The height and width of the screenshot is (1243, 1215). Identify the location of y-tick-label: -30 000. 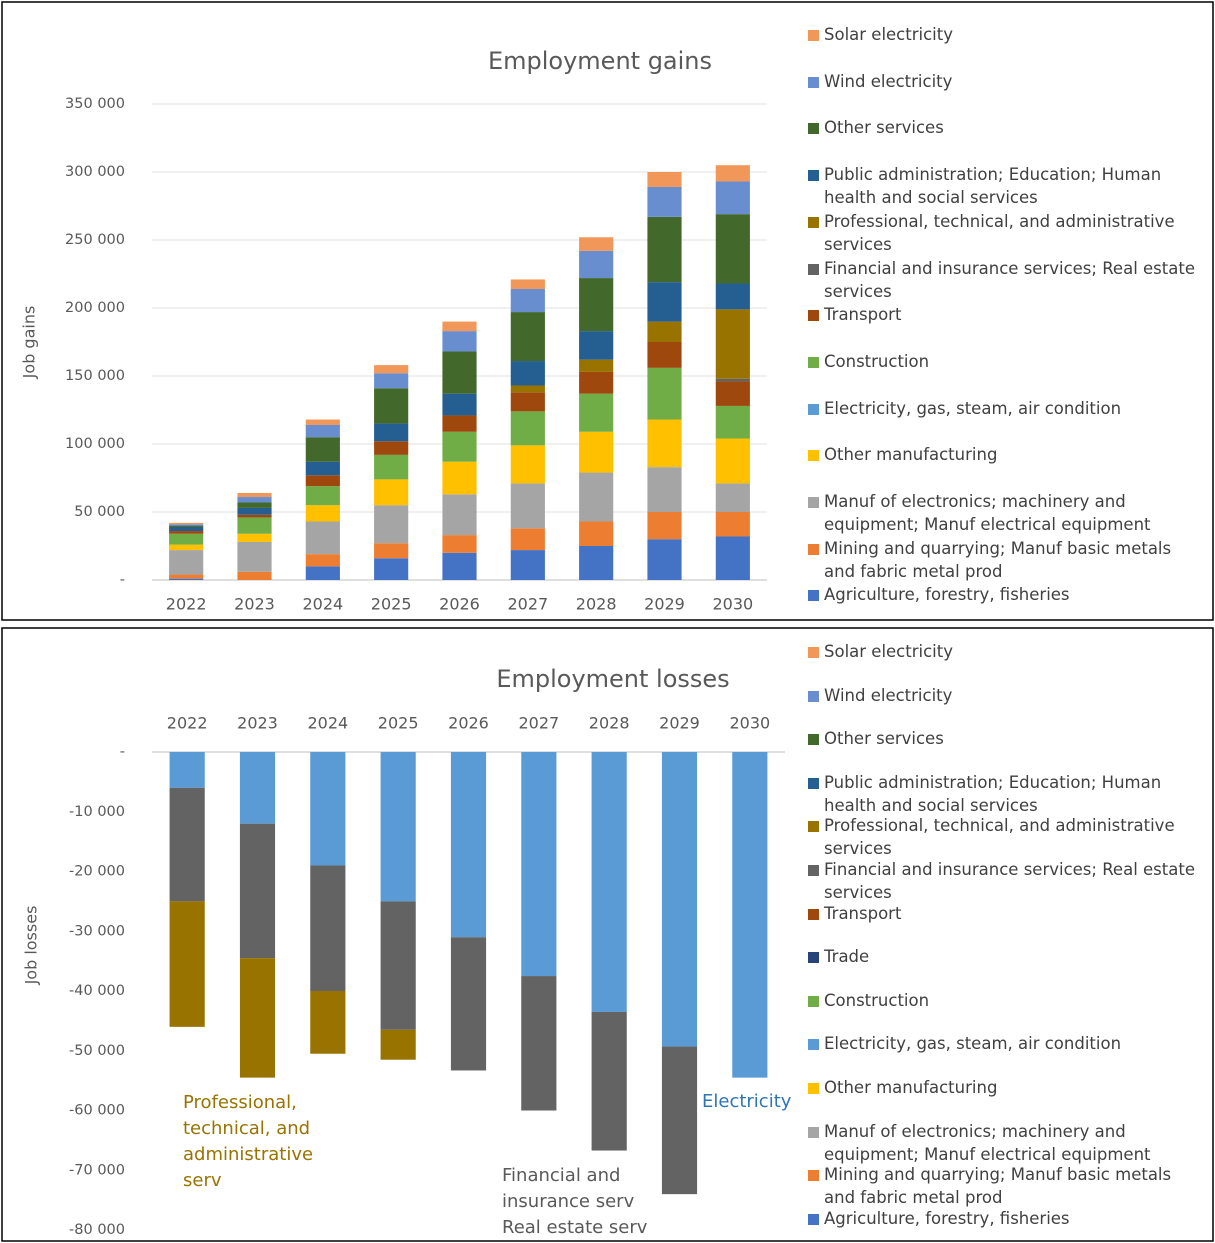
(97, 931).